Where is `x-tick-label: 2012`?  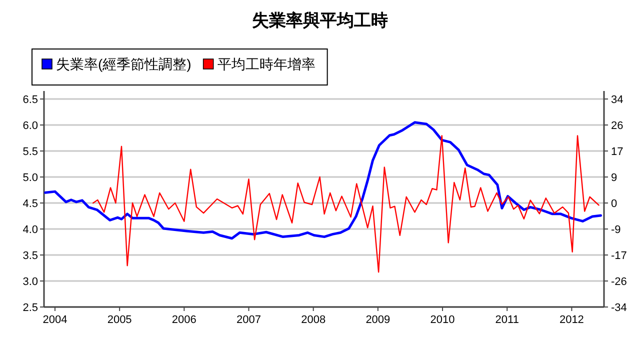
x-tick-label: 2012 is located at coordinates (571, 320).